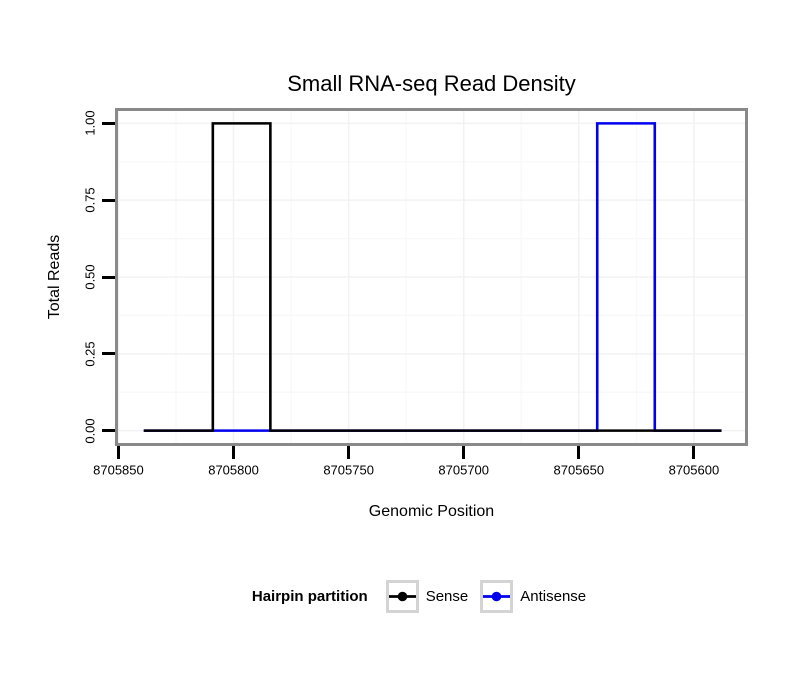 This screenshot has height=690, width=810. I want to click on legend-key-sense, so click(402, 596).